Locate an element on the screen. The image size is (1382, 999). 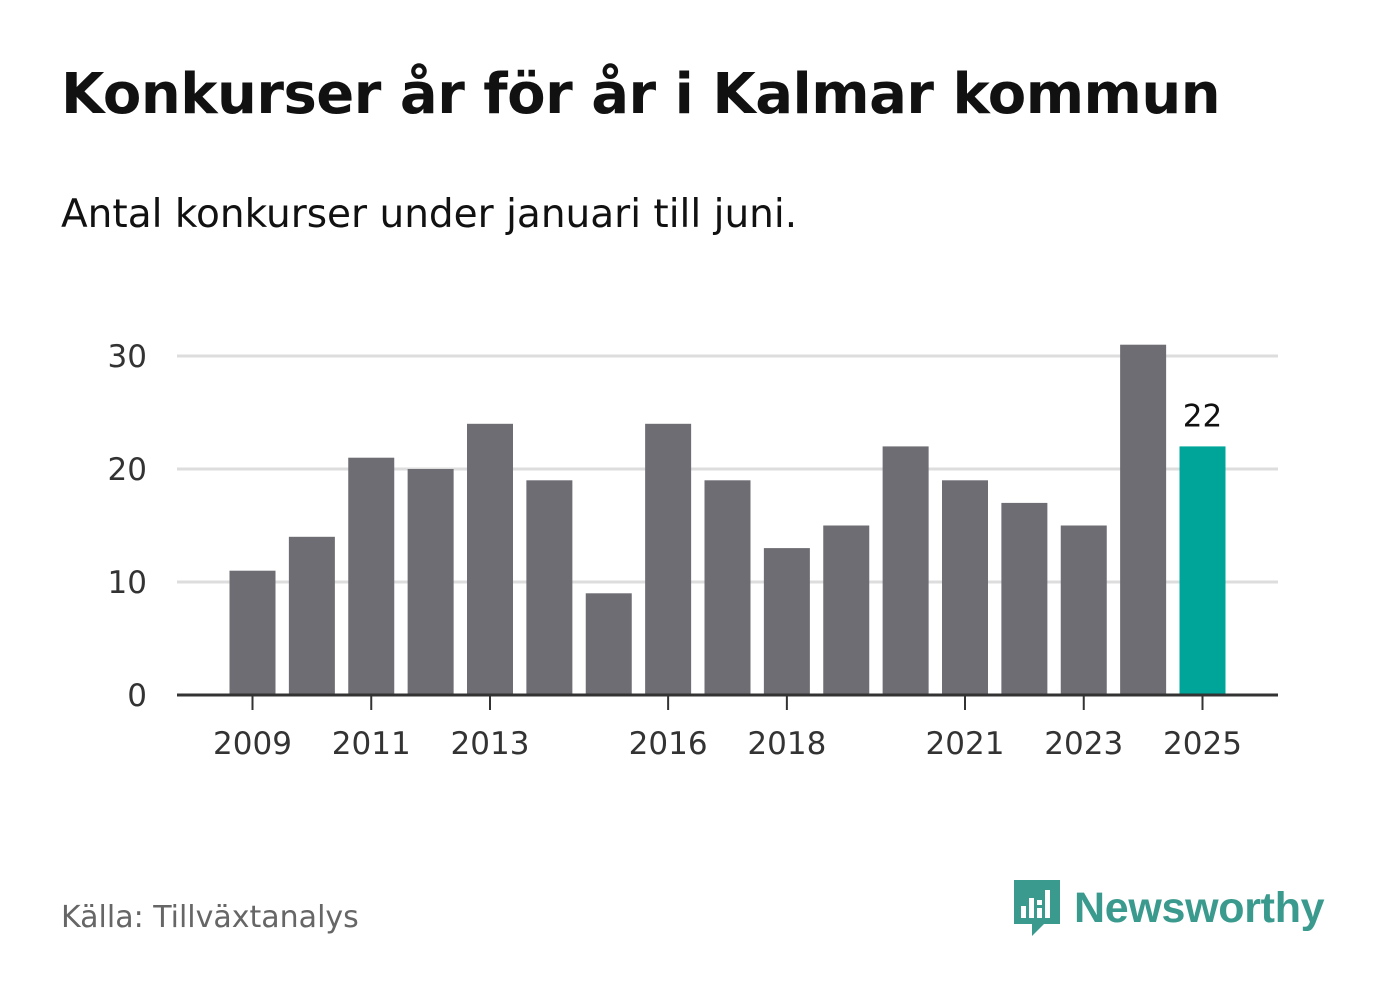
bar-2015 is located at coordinates (608, 644).